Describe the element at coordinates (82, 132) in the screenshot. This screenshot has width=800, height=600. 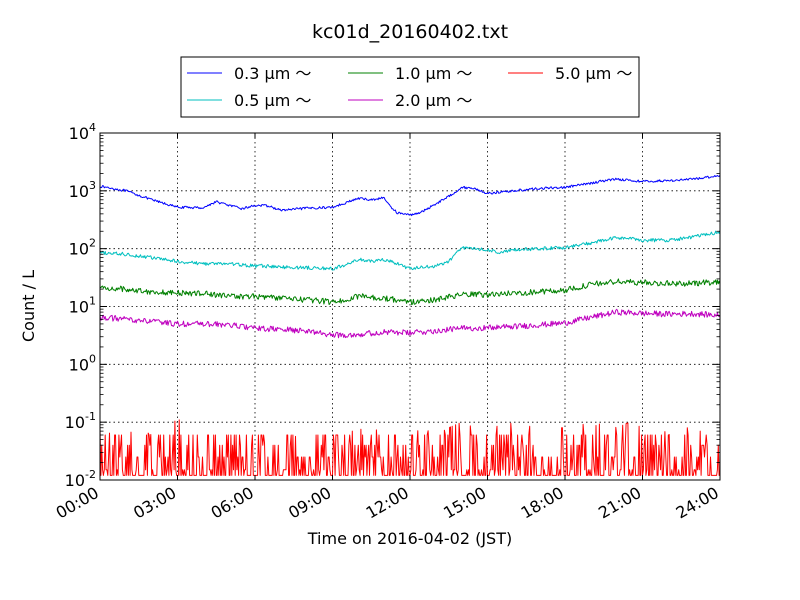
I see `y-tick-label: 10⁴` at that location.